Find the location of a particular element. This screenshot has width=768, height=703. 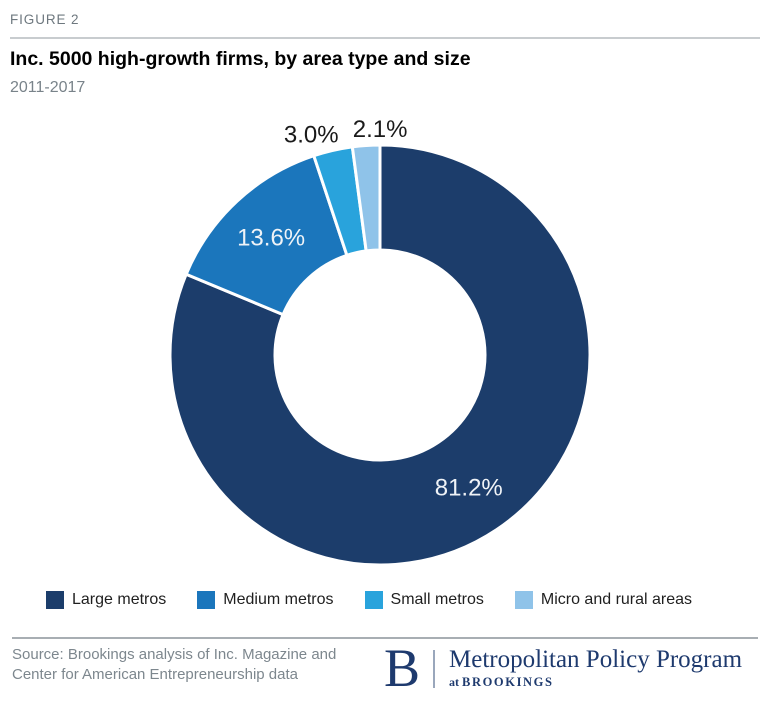

logo-org-label: BROOKINGS is located at coordinates (508, 682).